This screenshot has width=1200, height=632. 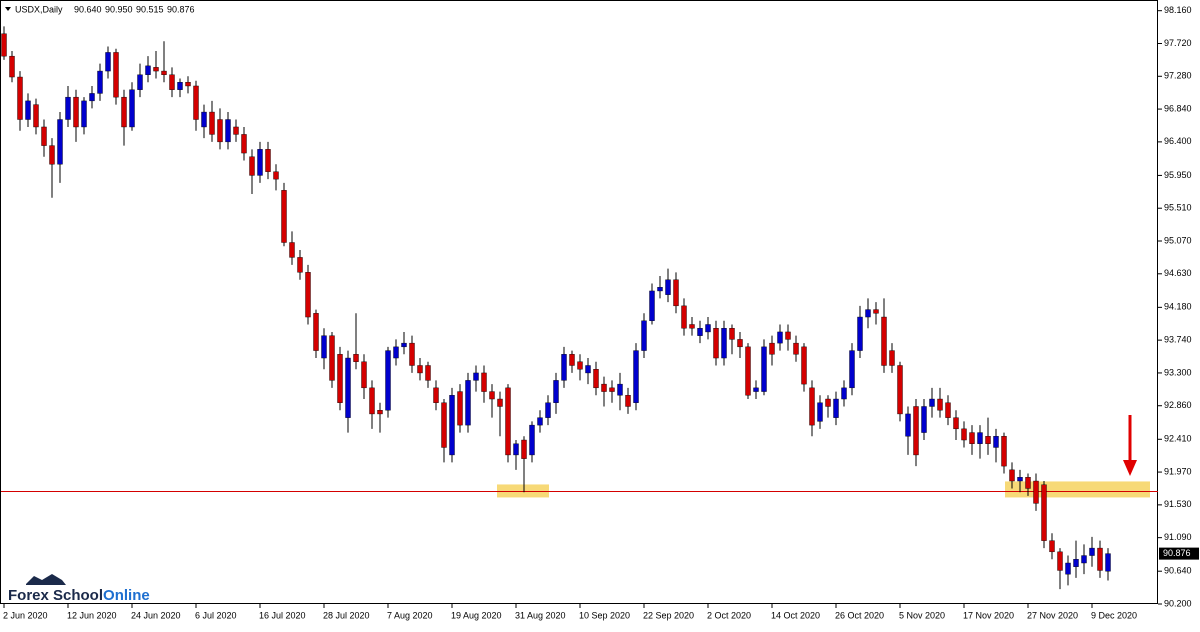 What do you see at coordinates (1130, 468) in the screenshot?
I see `arrow-head` at bounding box center [1130, 468].